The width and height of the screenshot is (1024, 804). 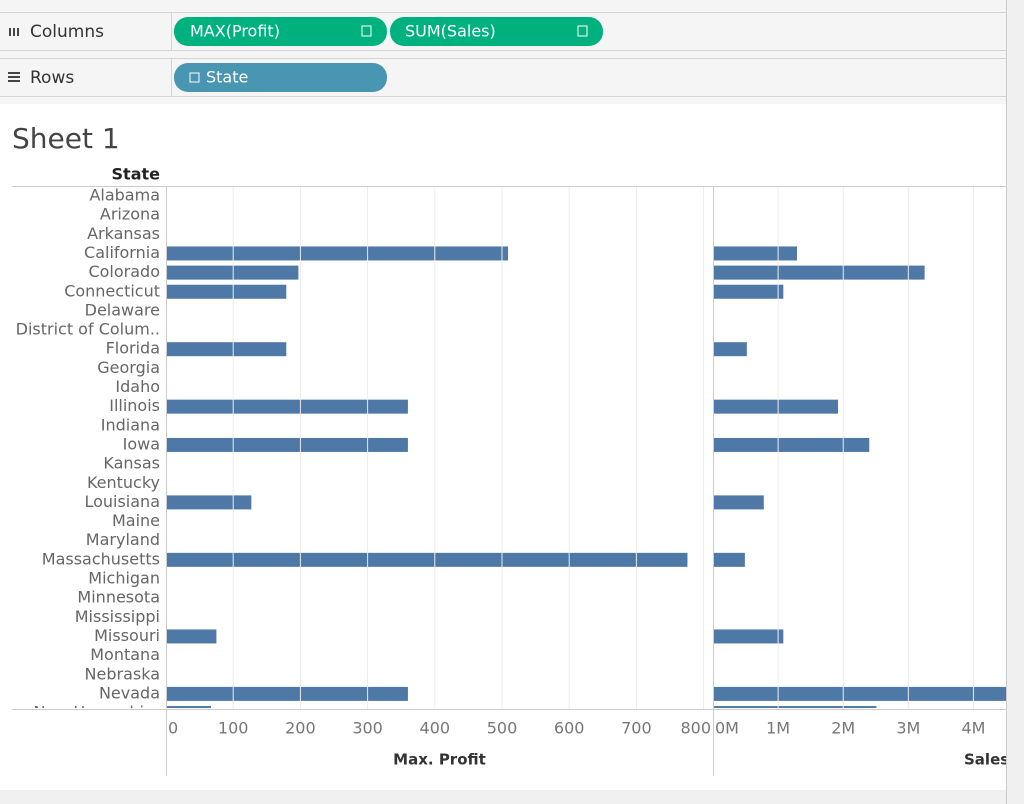 What do you see at coordinates (14, 77) in the screenshot?
I see `rows-icon` at bounding box center [14, 77].